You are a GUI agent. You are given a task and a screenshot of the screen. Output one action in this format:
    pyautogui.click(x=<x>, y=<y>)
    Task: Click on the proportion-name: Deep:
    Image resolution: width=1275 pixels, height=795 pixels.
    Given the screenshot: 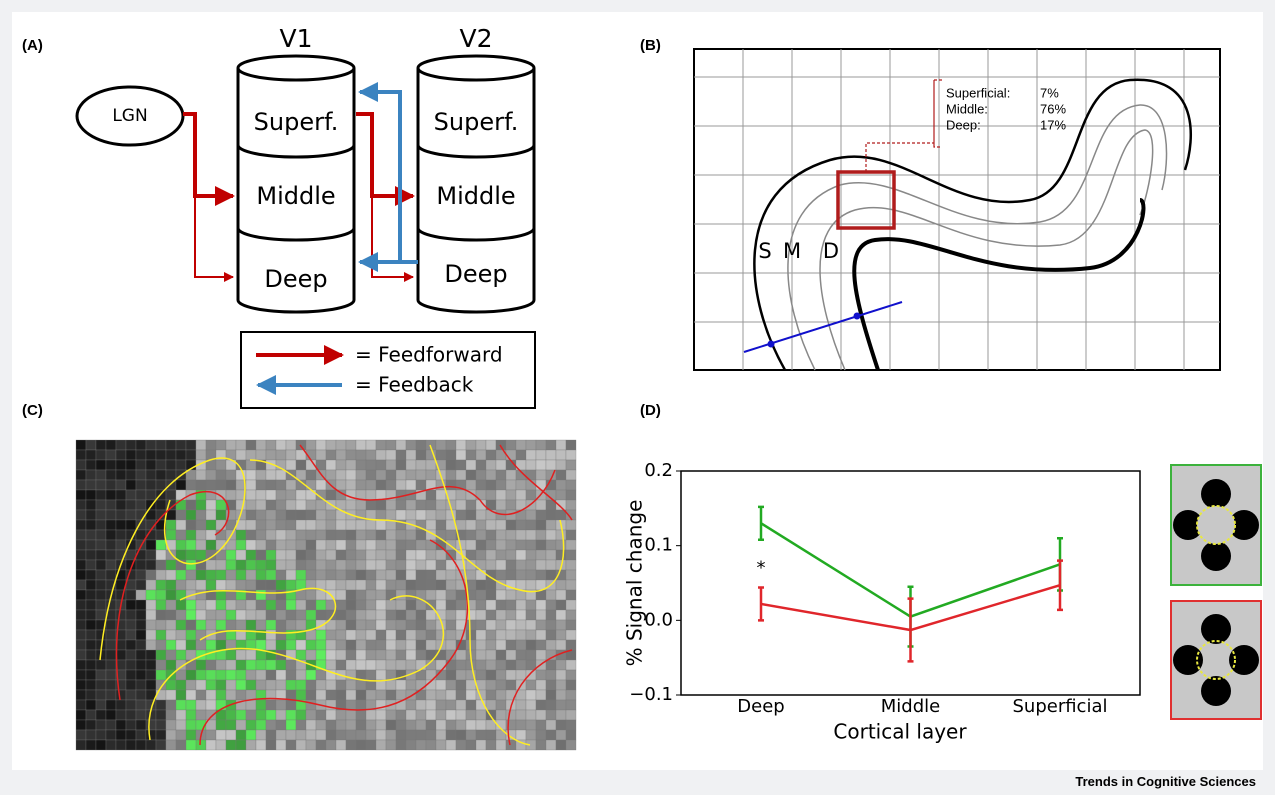 What is the action you would take?
    pyautogui.click(x=963, y=124)
    